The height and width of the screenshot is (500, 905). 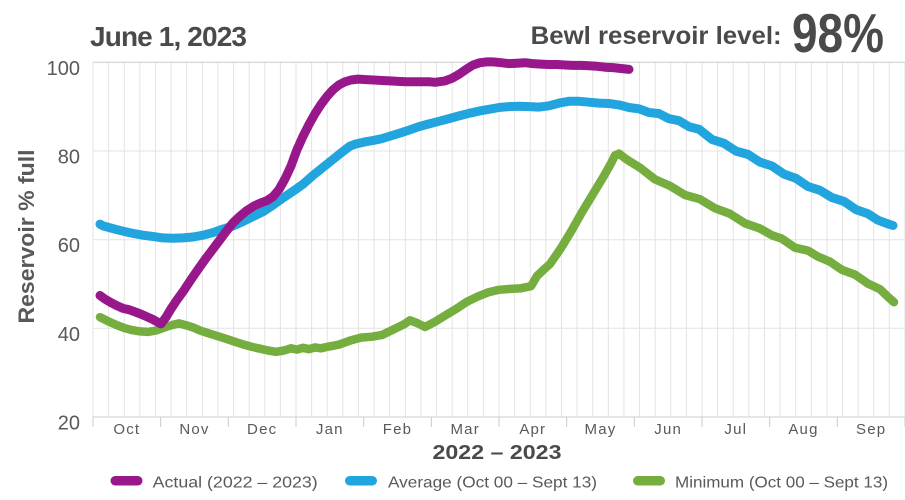 What do you see at coordinates (235, 483) in the screenshot?
I see `svg-text: Actual (2022 – 2023)` at bounding box center [235, 483].